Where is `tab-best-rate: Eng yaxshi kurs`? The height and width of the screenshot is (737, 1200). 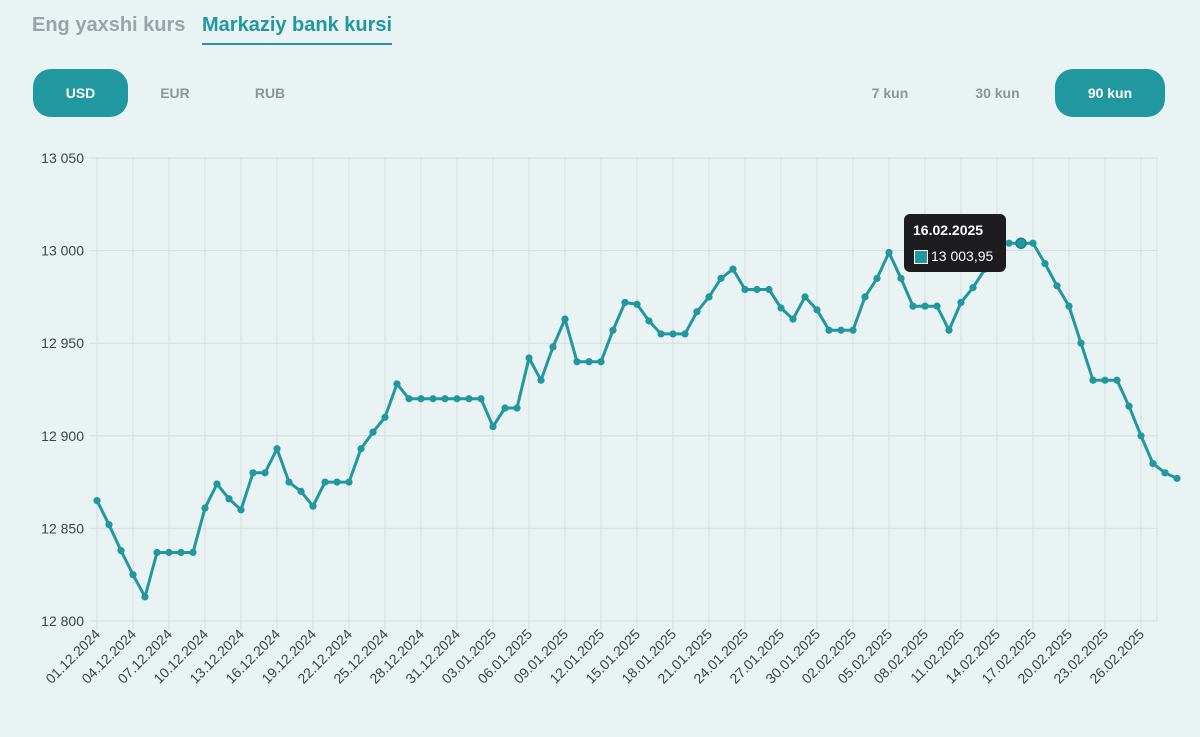 tab-best-rate: Eng yaxshi kurs is located at coordinates (109, 25).